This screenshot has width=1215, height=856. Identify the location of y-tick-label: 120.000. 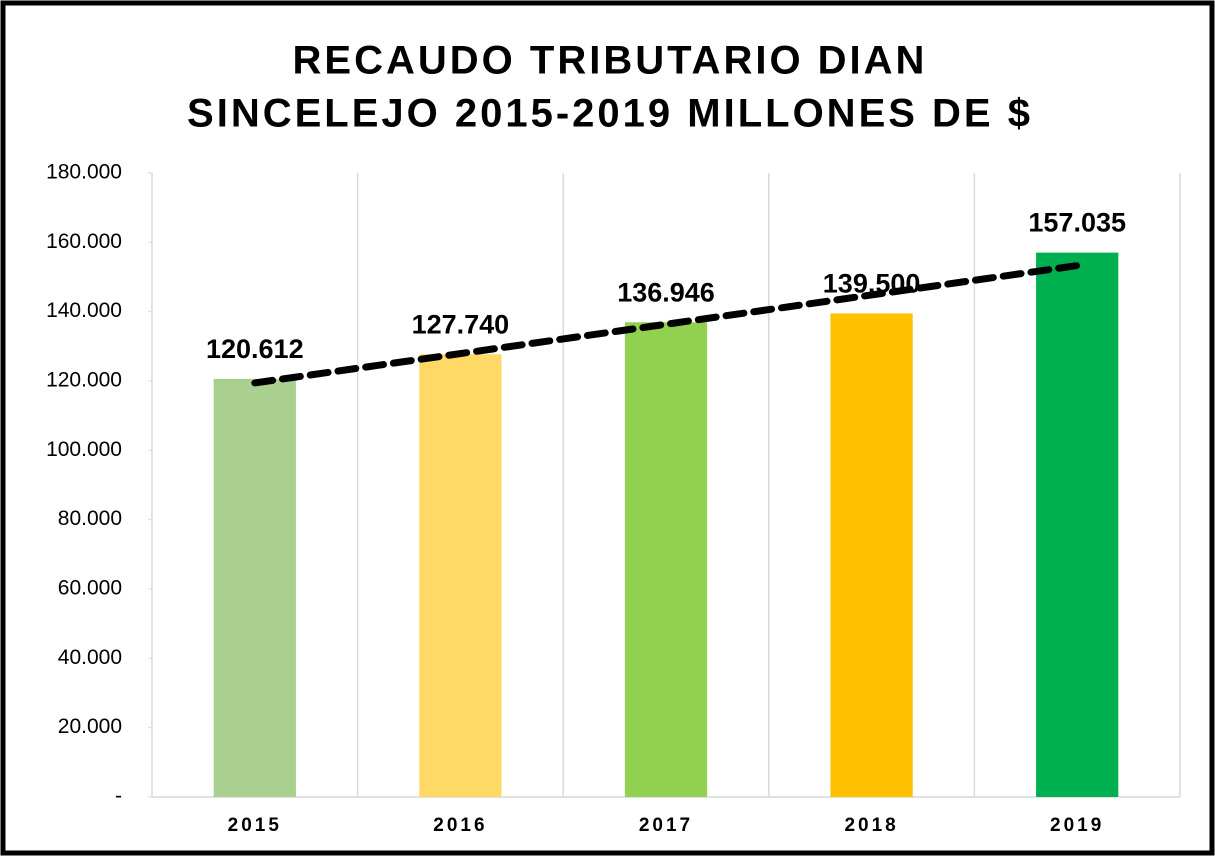
(84, 380).